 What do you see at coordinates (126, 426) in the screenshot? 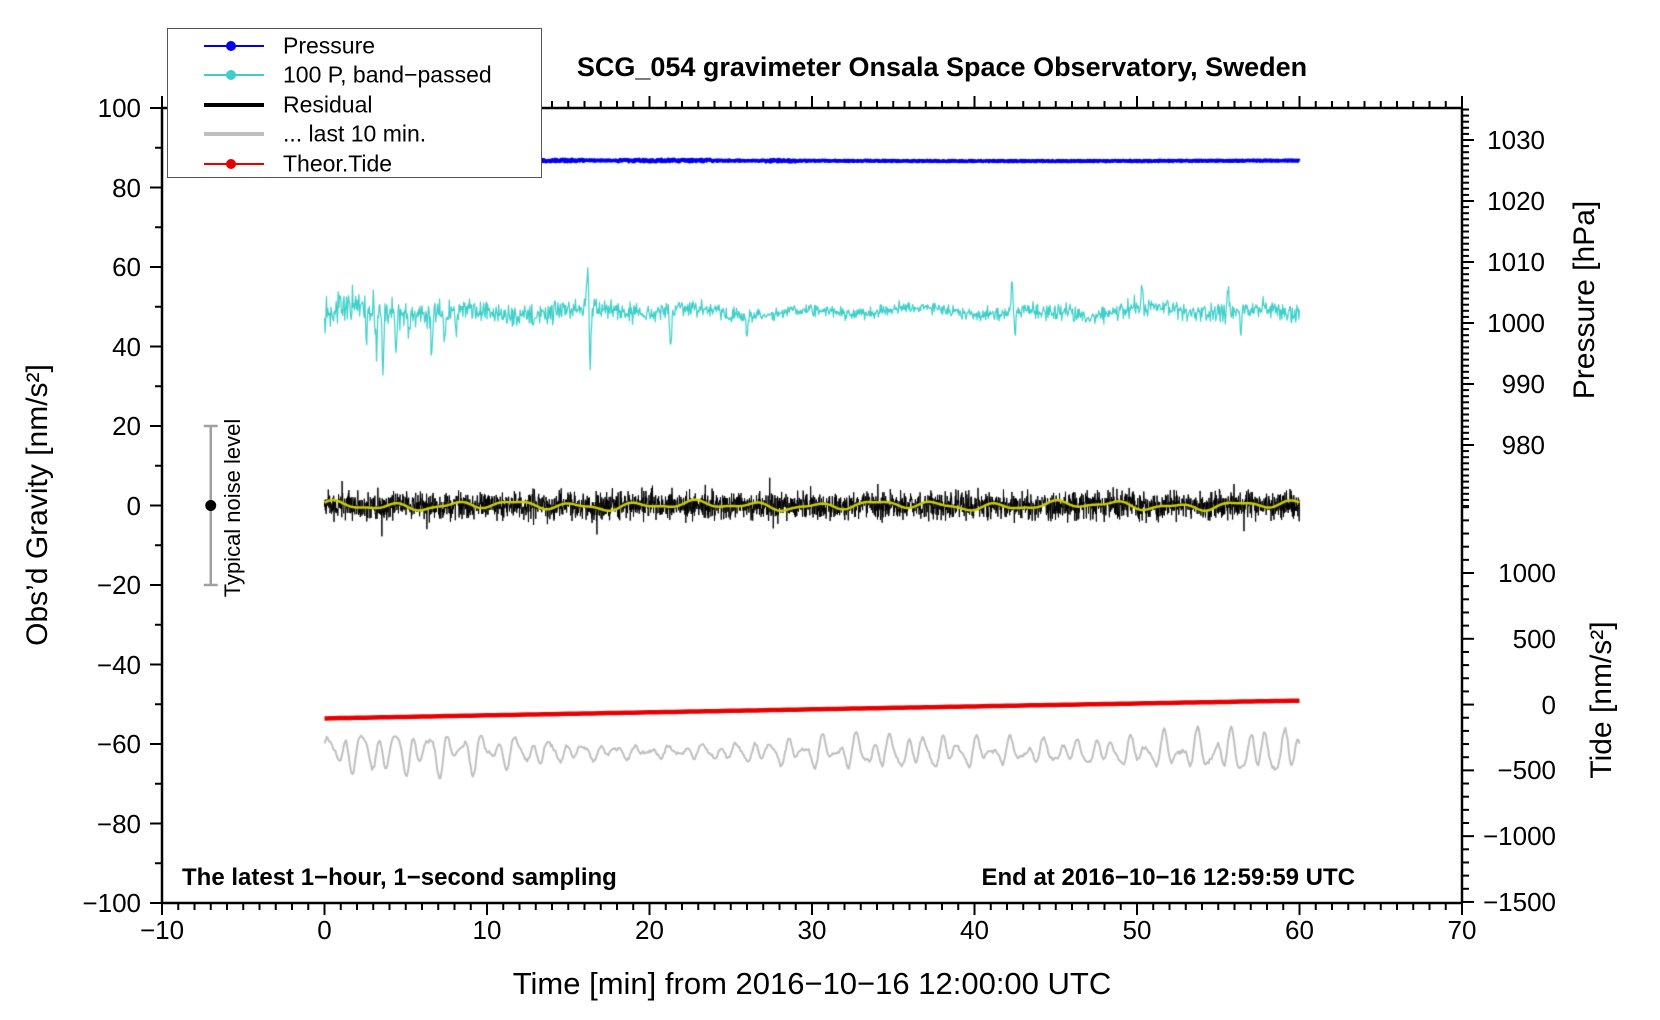
I see `gravity-tick-label: 20` at bounding box center [126, 426].